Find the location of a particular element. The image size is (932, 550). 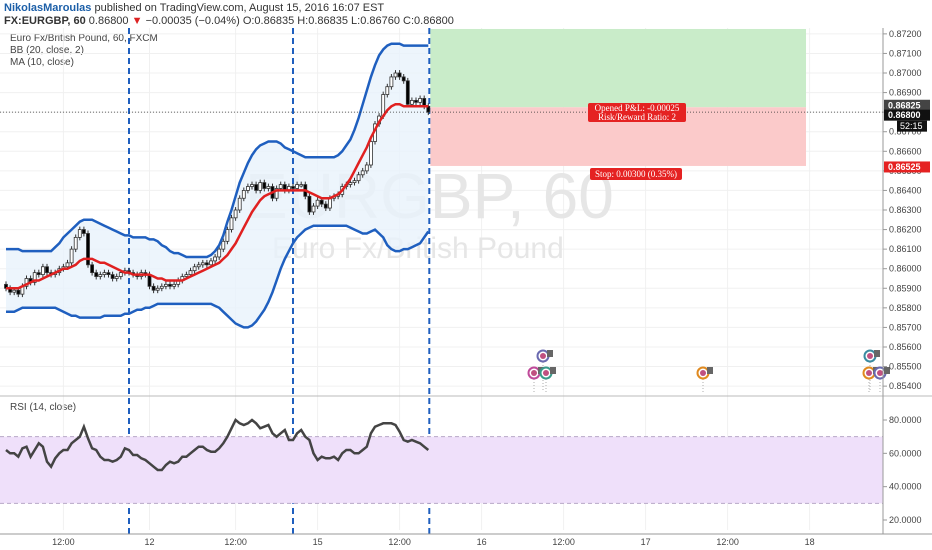

countdown-tag is located at coordinates (912, 126).